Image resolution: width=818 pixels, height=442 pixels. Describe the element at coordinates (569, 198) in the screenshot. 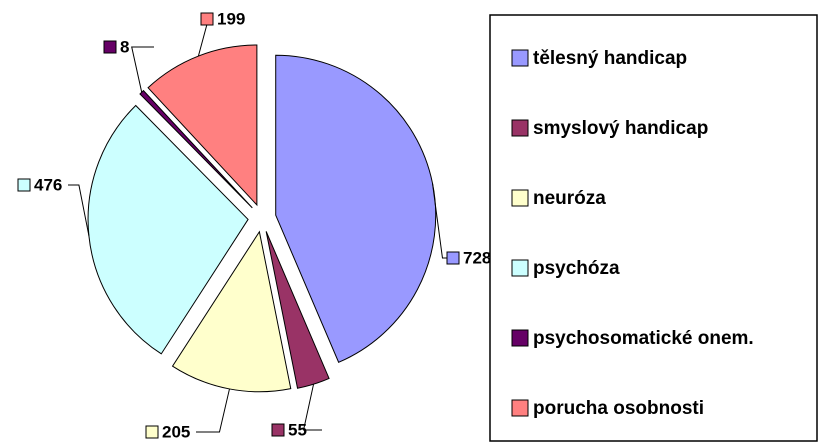

I see `legend-label: neuróza` at that location.